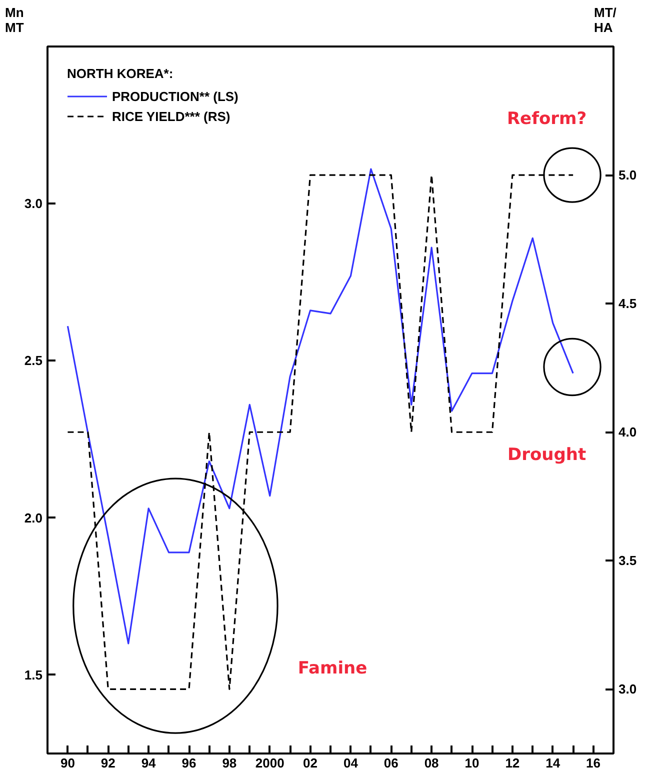 This screenshot has height=781, width=655. What do you see at coordinates (14, 20) in the screenshot?
I see `y-axis-title: Mn MT` at bounding box center [14, 20].